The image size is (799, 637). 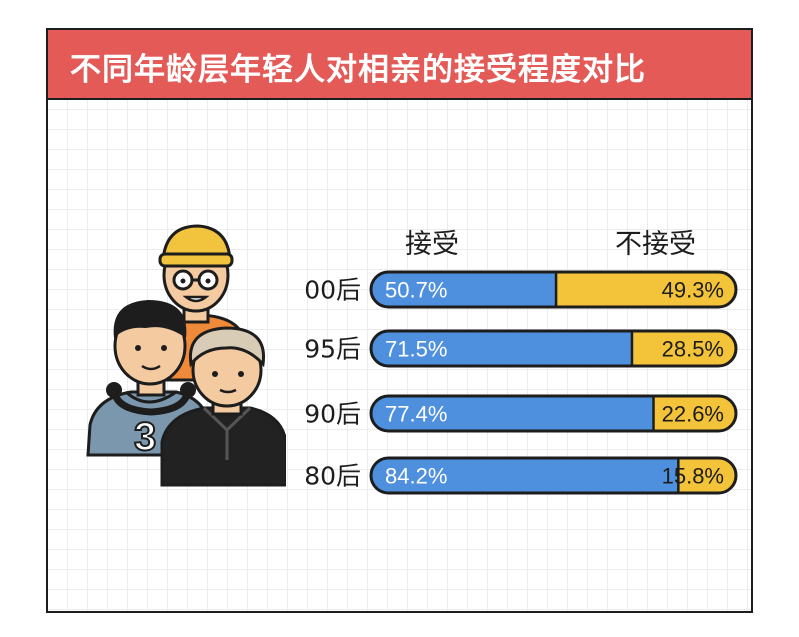 I want to click on chart-title: 不同年龄层年轻人对相亲的接受程度对比, so click(x=358, y=70).